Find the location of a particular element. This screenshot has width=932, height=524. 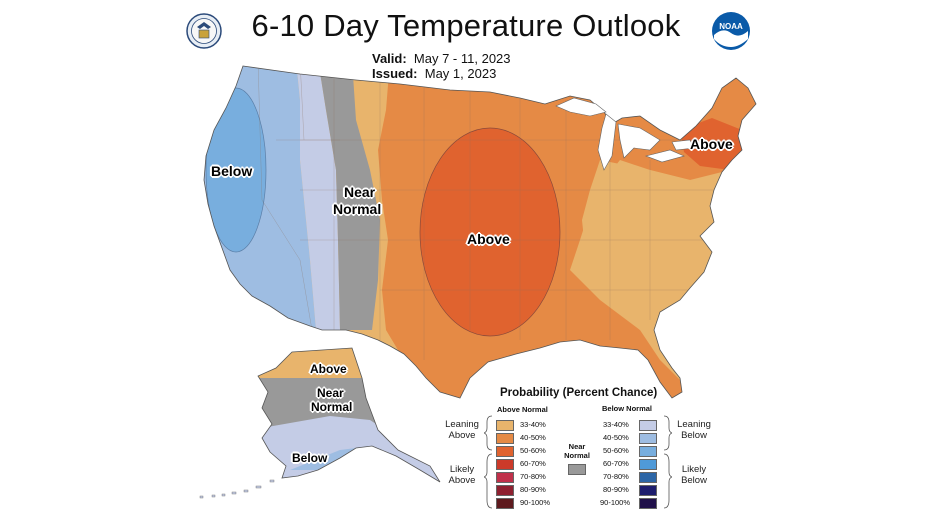

legend-above-range-1: 33-40% is located at coordinates (533, 424).